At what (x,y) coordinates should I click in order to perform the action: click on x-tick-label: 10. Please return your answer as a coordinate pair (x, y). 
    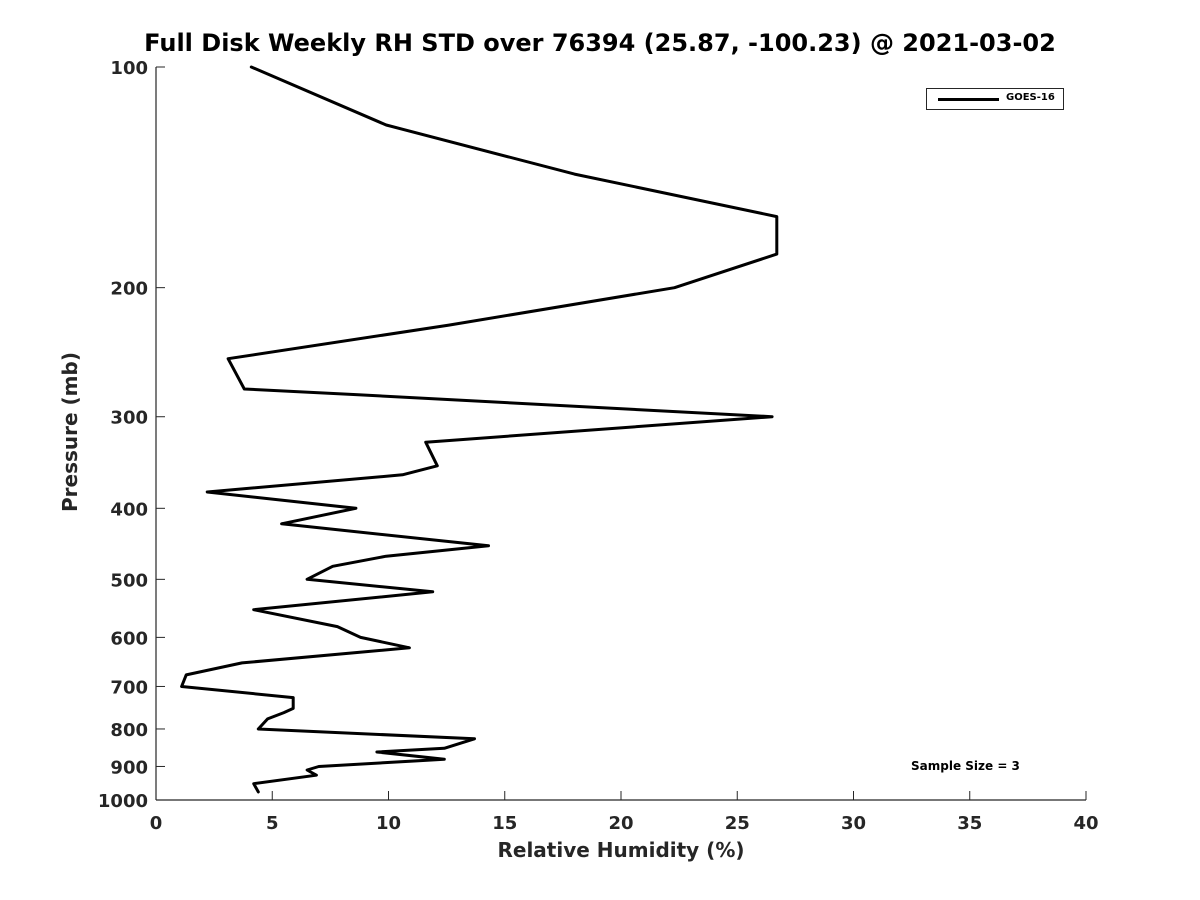
    Looking at the image, I should click on (388, 823).